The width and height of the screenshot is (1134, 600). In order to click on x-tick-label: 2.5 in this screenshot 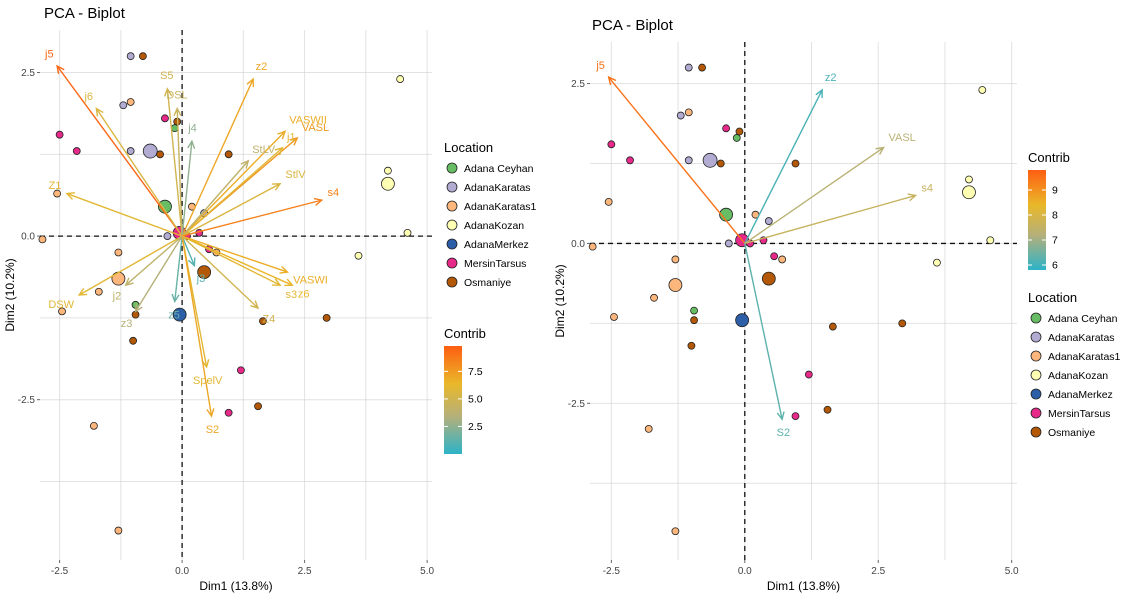, I will do `click(305, 571)`.